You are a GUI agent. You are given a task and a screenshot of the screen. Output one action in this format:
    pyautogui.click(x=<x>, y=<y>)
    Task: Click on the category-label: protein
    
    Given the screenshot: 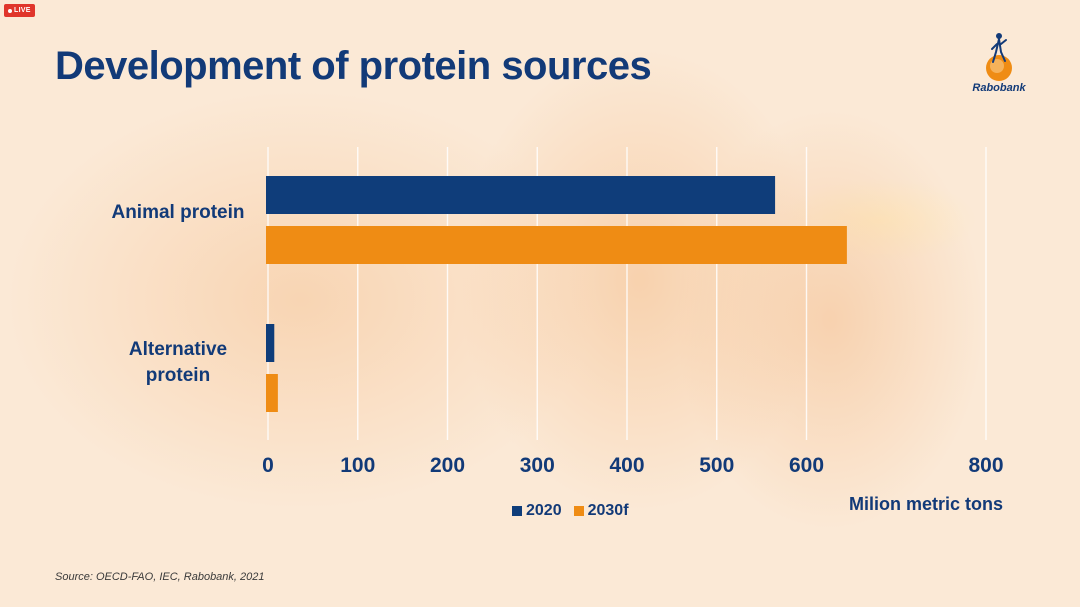 What is the action you would take?
    pyautogui.click(x=178, y=375)
    